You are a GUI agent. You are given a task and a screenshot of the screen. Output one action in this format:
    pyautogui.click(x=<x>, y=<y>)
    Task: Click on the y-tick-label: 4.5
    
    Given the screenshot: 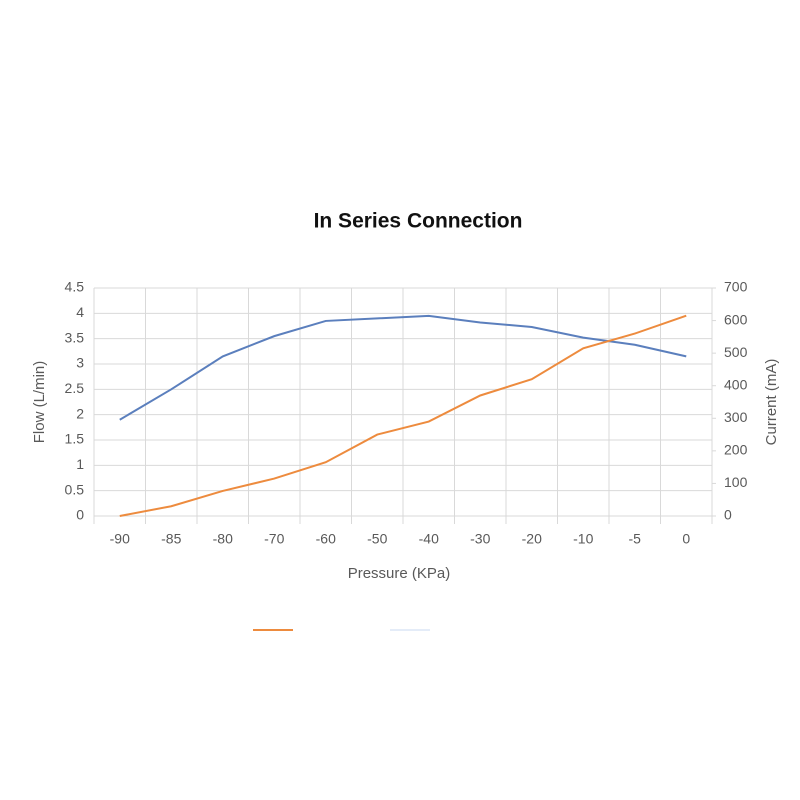 What is the action you would take?
    pyautogui.click(x=75, y=287)
    